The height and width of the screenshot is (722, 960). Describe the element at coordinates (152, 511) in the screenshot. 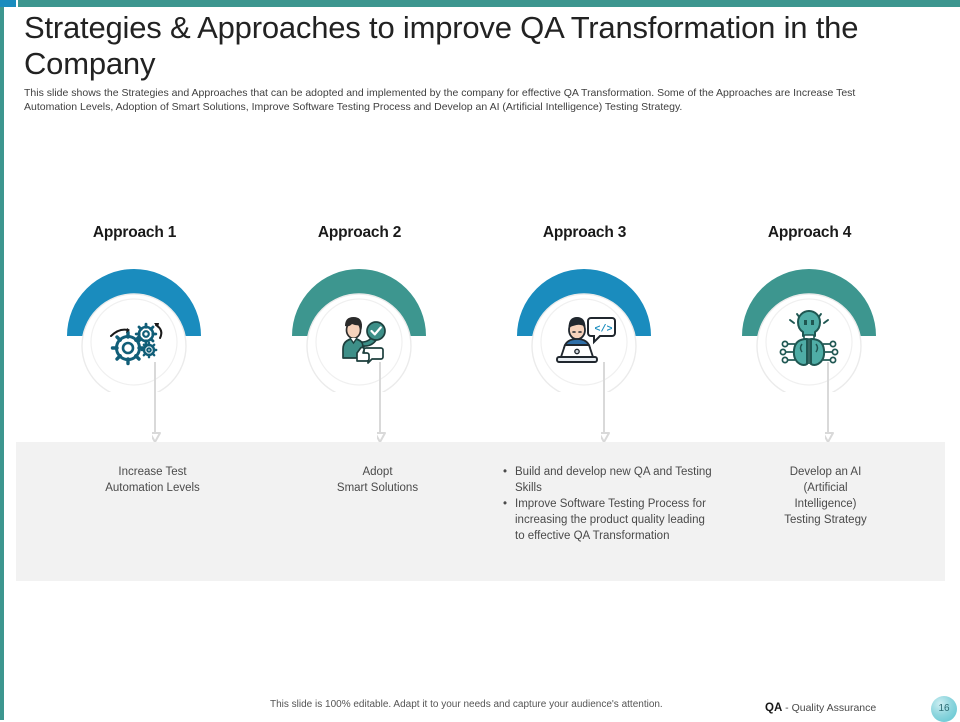

I see `content-cell-1: Increase Test Automation Levels` at that location.